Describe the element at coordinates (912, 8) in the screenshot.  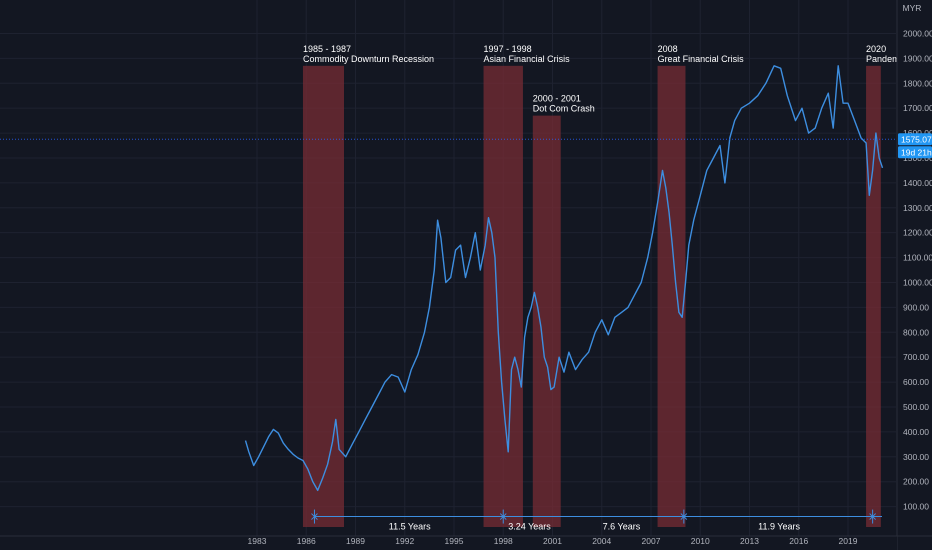
I see `currency-label: MYR` at that location.